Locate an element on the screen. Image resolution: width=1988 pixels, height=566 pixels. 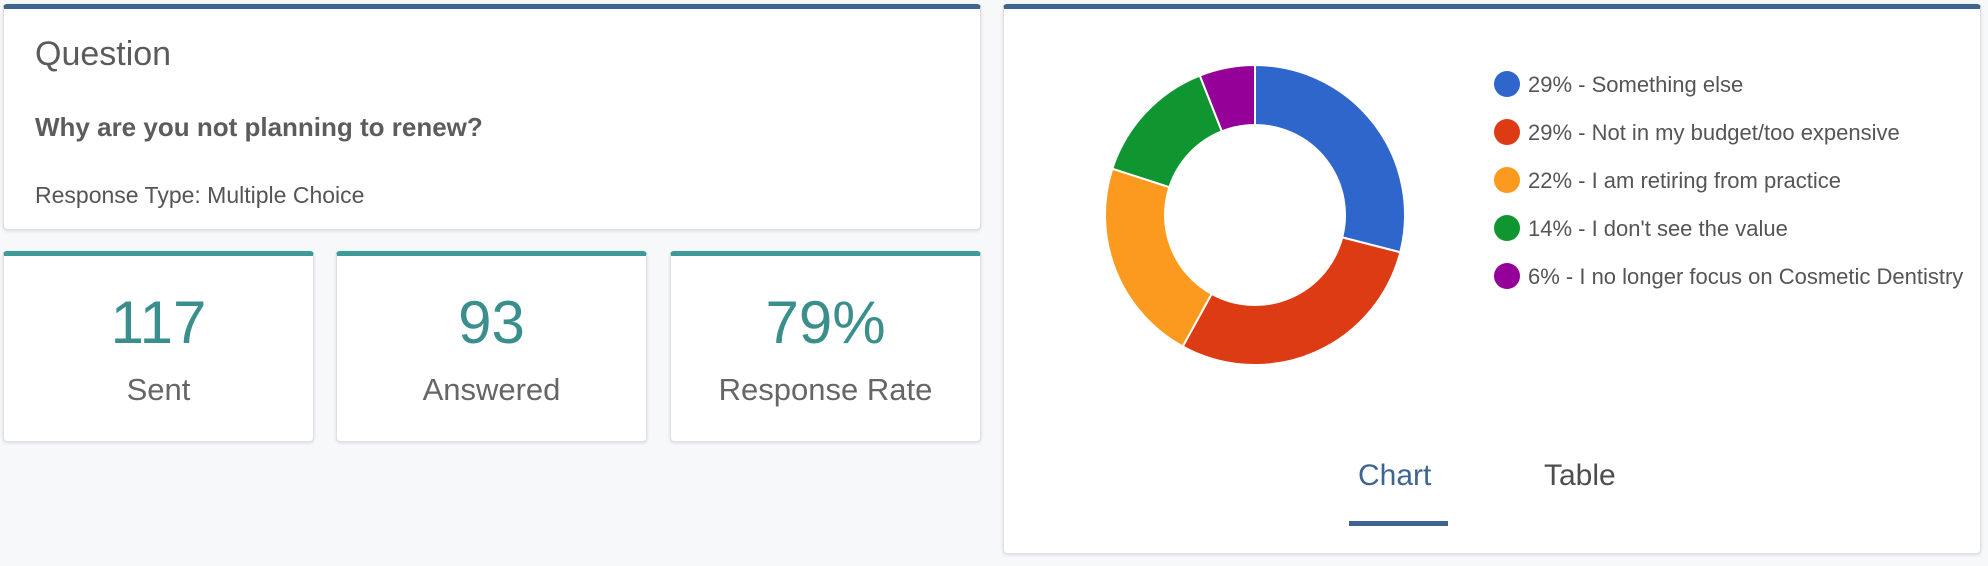
legend-label: 29% - Not in my budget/too expensive is located at coordinates (1714, 132).